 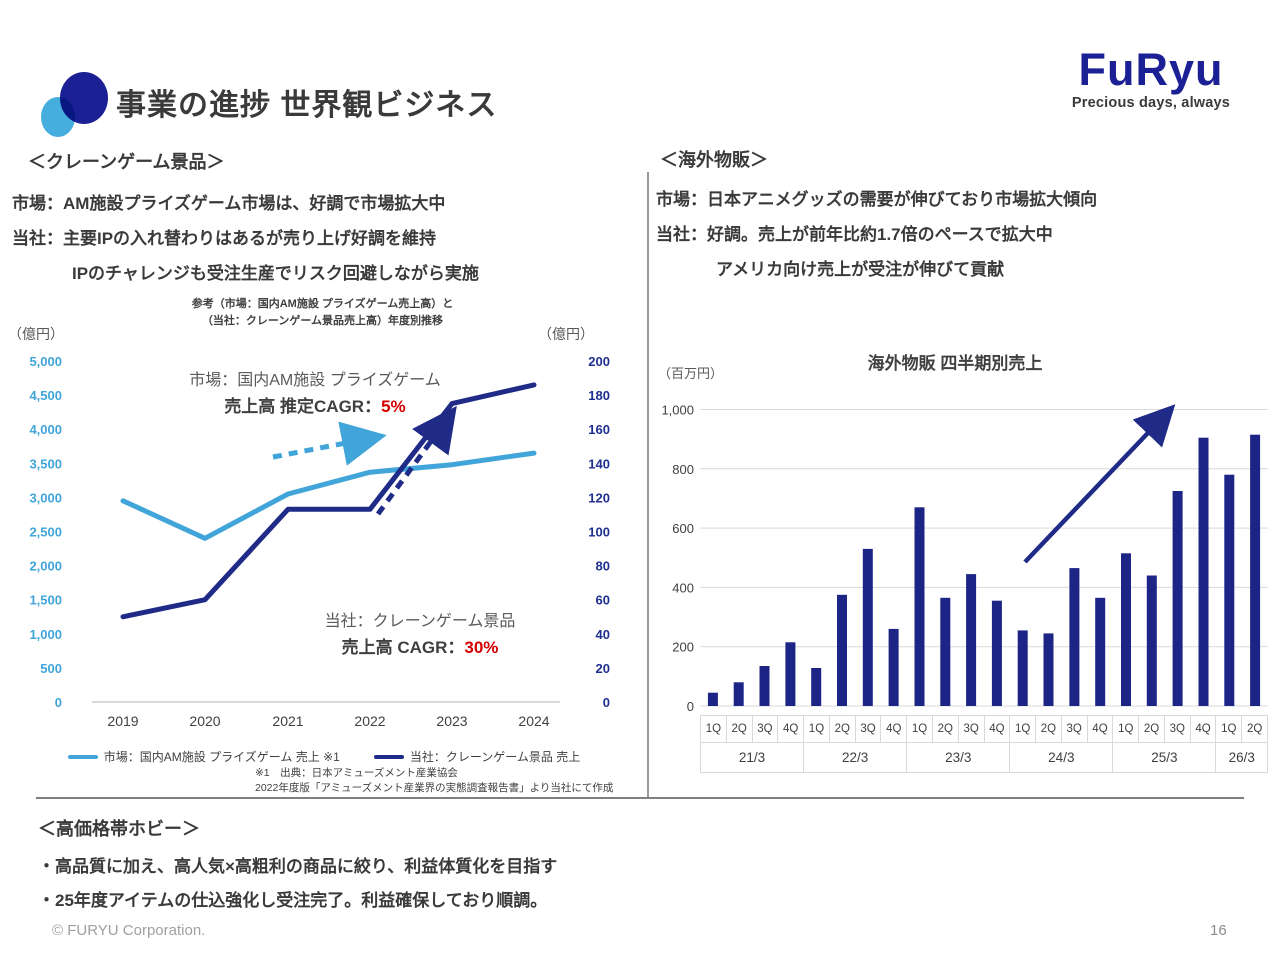 What do you see at coordinates (369, 721) in the screenshot?
I see `svg-text: 2022` at bounding box center [369, 721].